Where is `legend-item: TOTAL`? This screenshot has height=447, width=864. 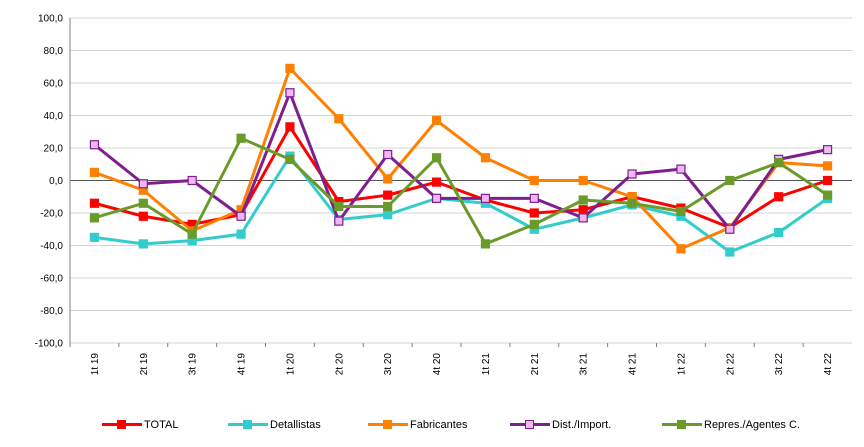
legend-item: TOTAL is located at coordinates (140, 425).